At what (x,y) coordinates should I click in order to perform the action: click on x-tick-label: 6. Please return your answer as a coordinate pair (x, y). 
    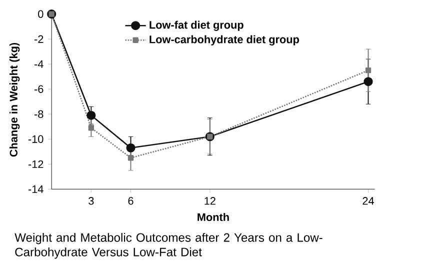
    Looking at the image, I should click on (131, 200).